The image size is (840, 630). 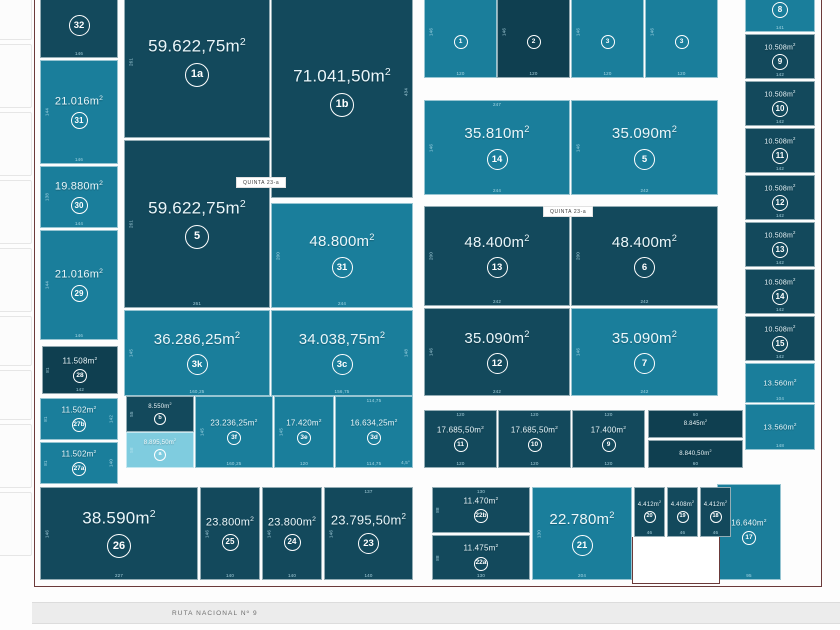 I want to click on plot-8: 8 141, so click(x=780, y=16).